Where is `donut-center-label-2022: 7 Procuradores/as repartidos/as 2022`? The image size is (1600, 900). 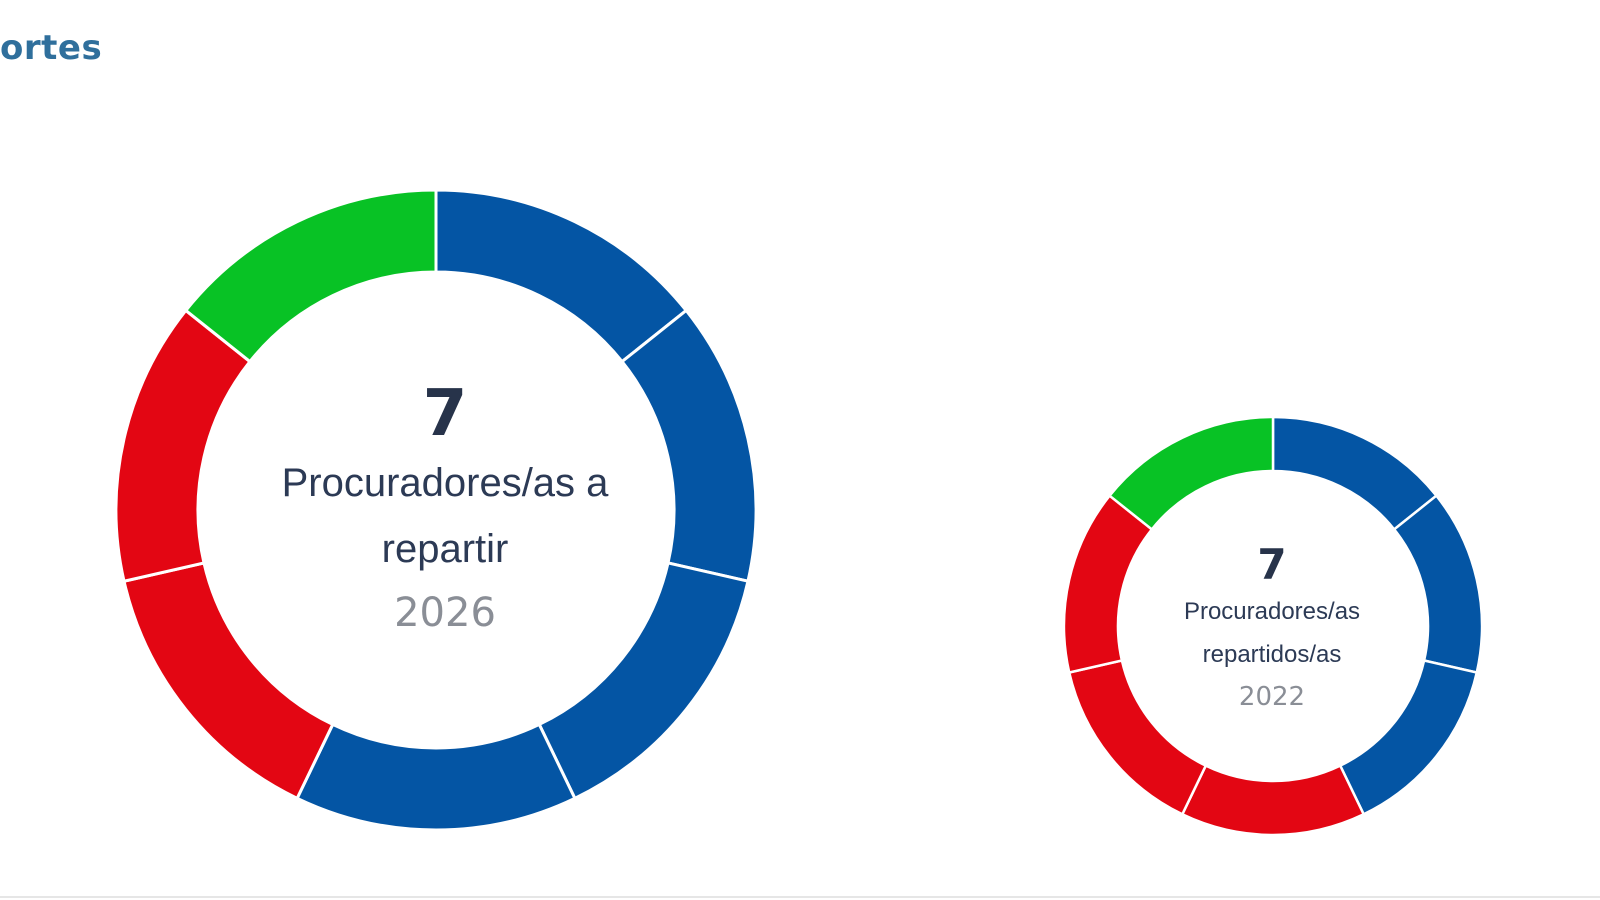
donut-center-label-2022: 7 Procuradores/as repartidos/as 2022 is located at coordinates (1272, 629).